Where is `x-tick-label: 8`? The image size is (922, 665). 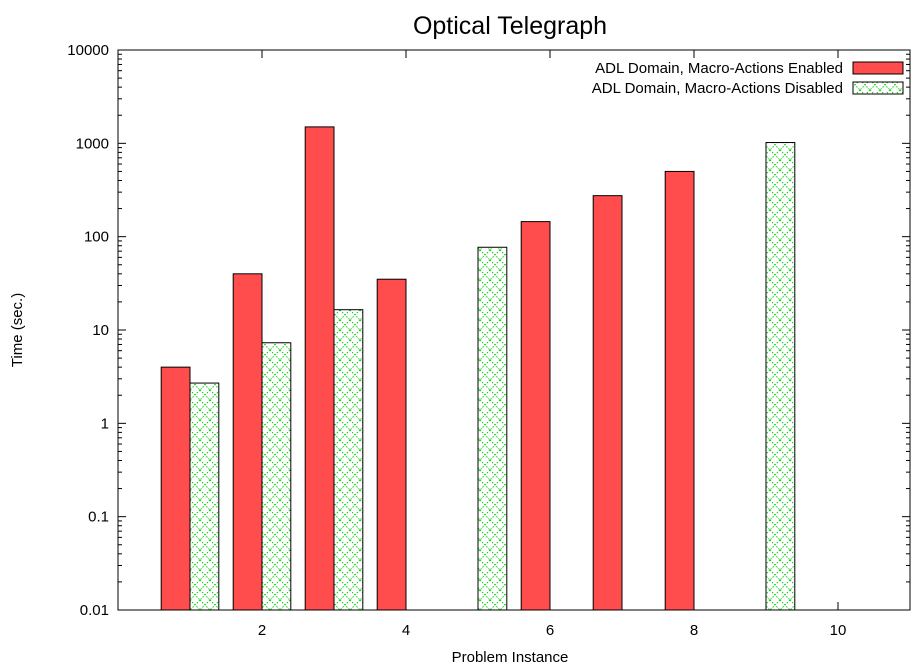
x-tick-label: 8 is located at coordinates (694, 630).